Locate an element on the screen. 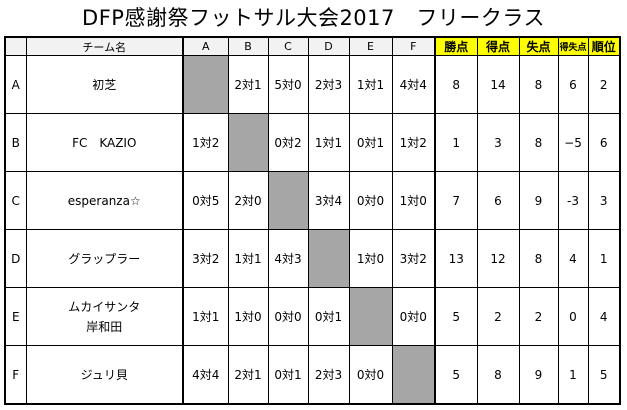 The image size is (627, 410). match-result: 0対5 is located at coordinates (205, 200).